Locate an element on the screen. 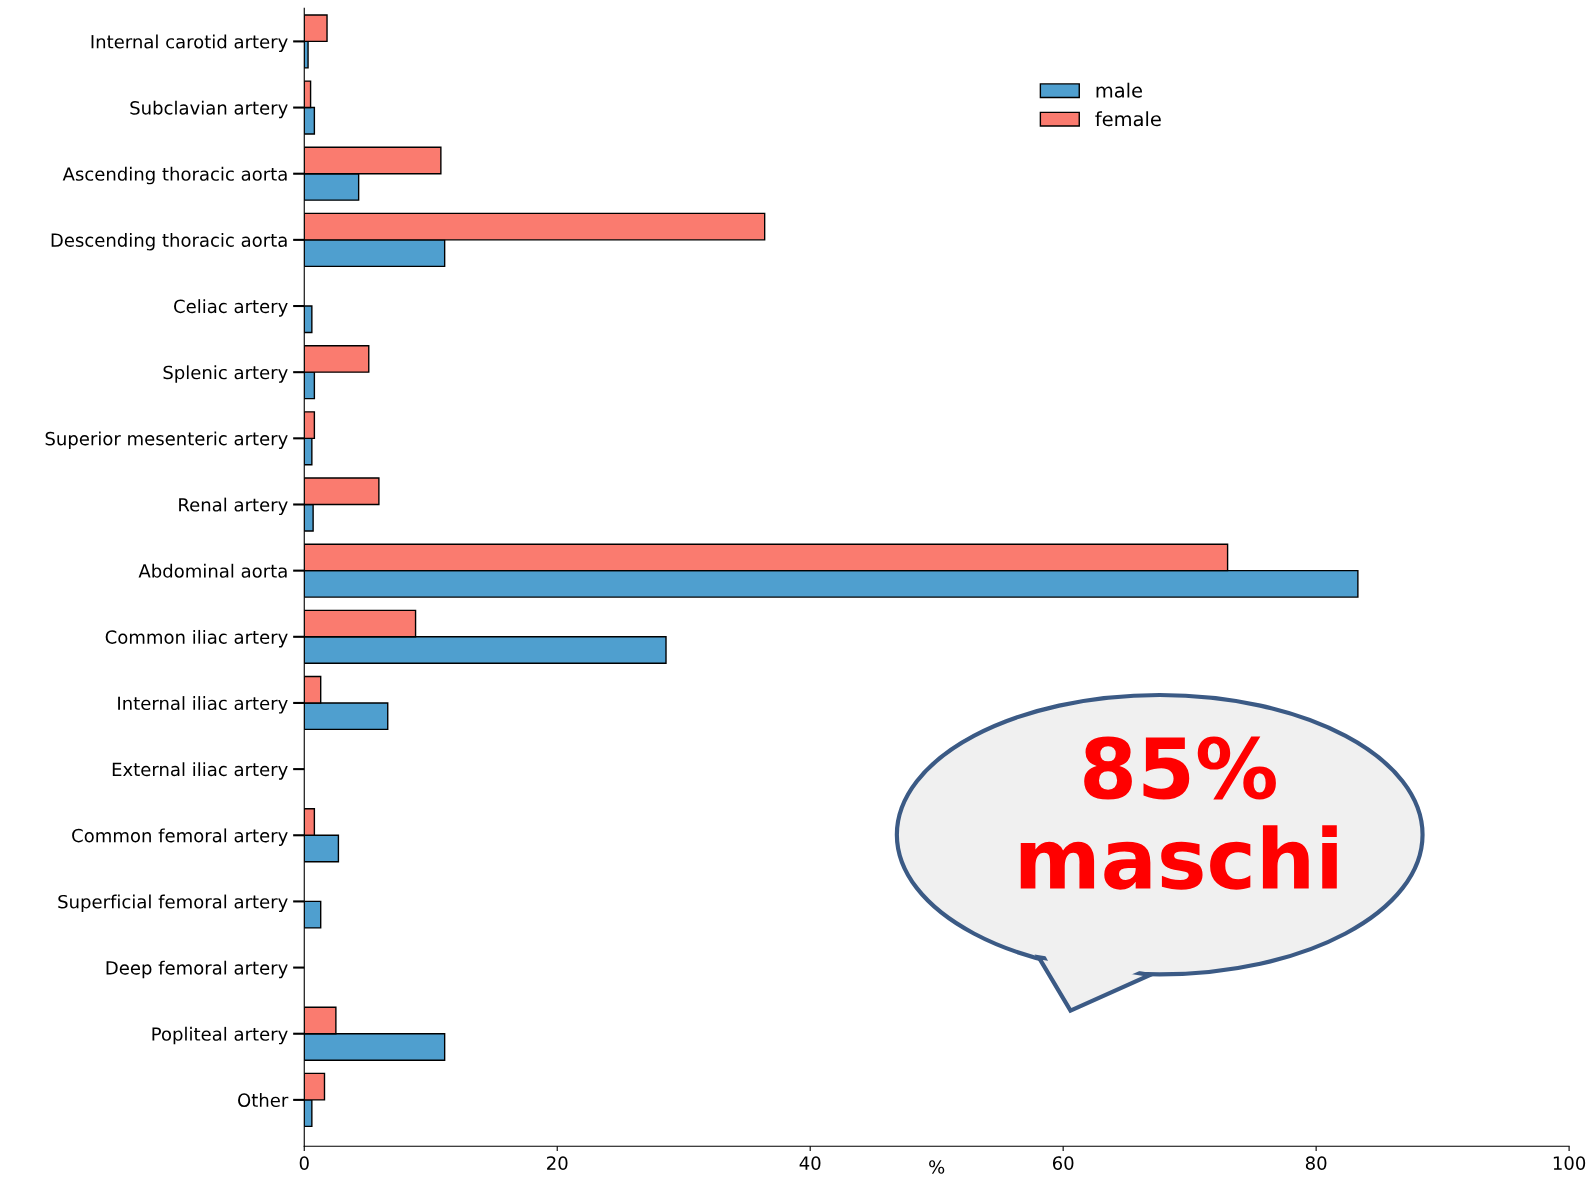 Image resolution: width=1593 pixels, height=1189 pixels. y-tick-label: Celiac artery is located at coordinates (231, 308).